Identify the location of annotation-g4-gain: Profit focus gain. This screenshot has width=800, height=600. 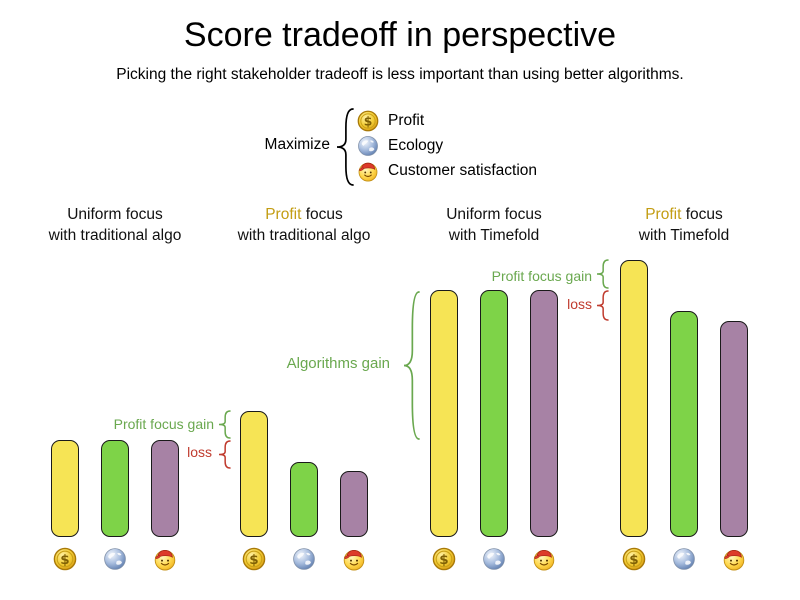
(541, 276).